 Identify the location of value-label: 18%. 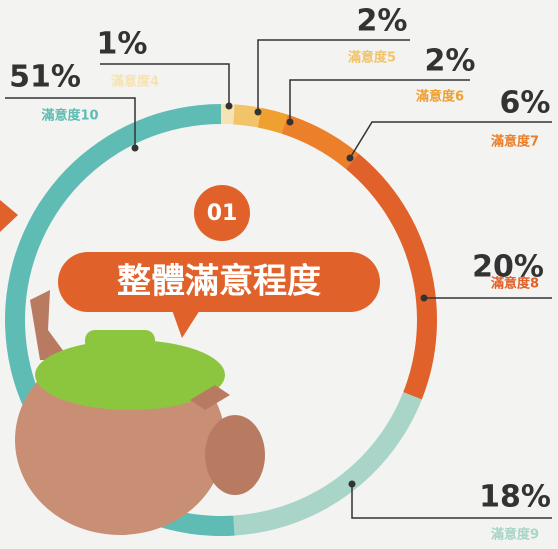
(515, 497).